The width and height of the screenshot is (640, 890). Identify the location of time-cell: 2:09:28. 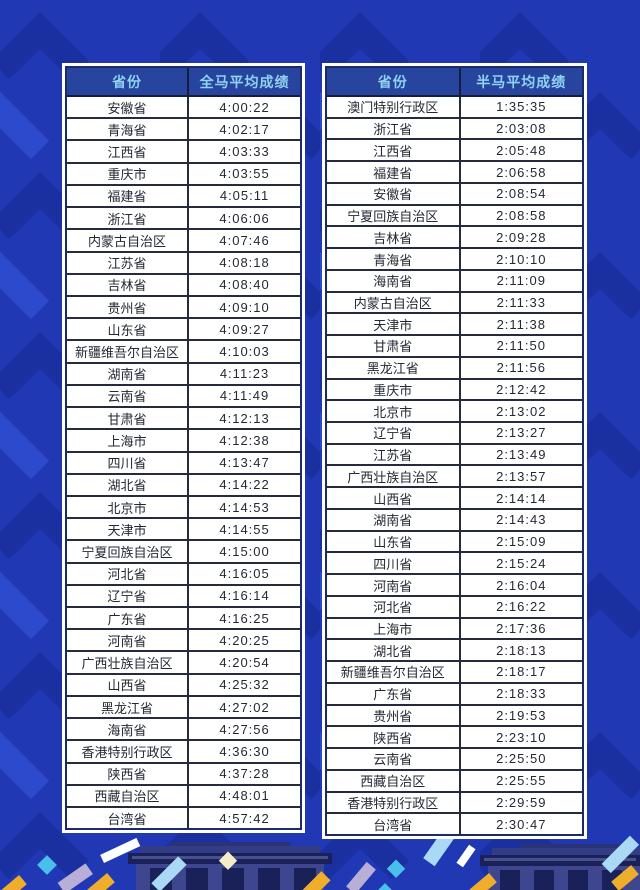
(521, 237).